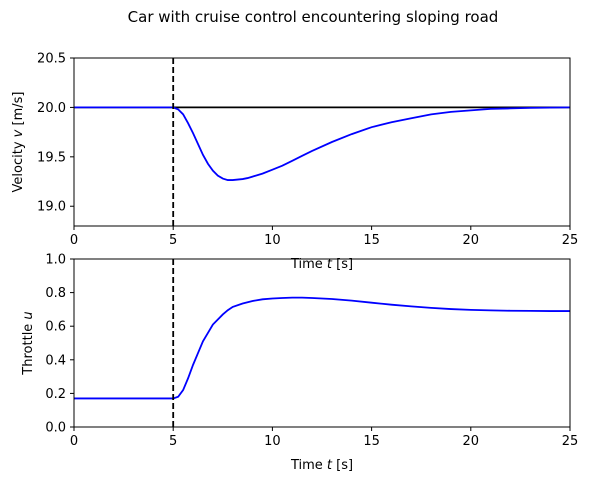  I want to click on throttle-y-tick-label: 1.0, so click(55, 260).